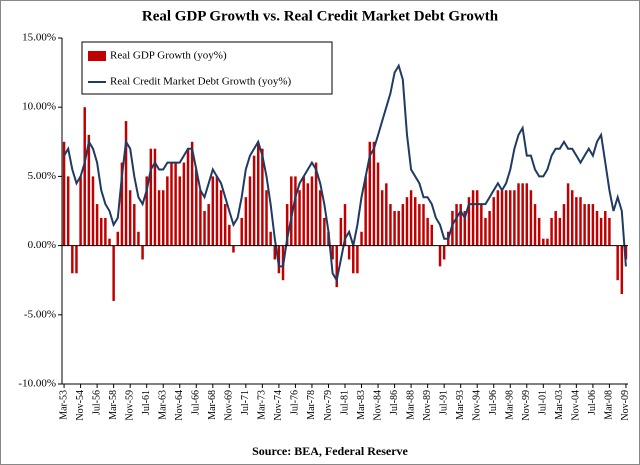 The image size is (640, 465). I want to click on x-tick-label: Jul-71, so click(245, 402).